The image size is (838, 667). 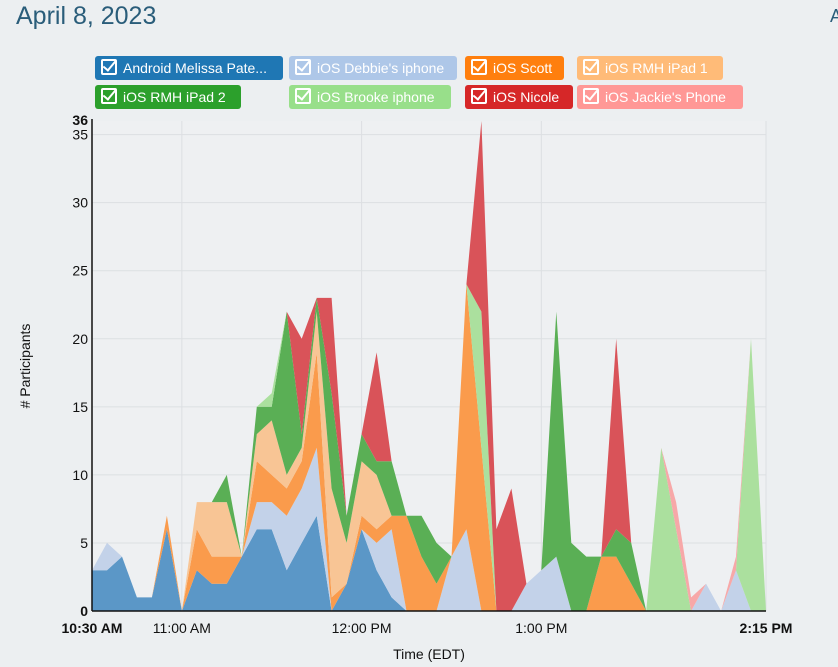 I want to click on legend-item-ios-debbie: iOS Debbie's iphone, so click(x=373, y=68).